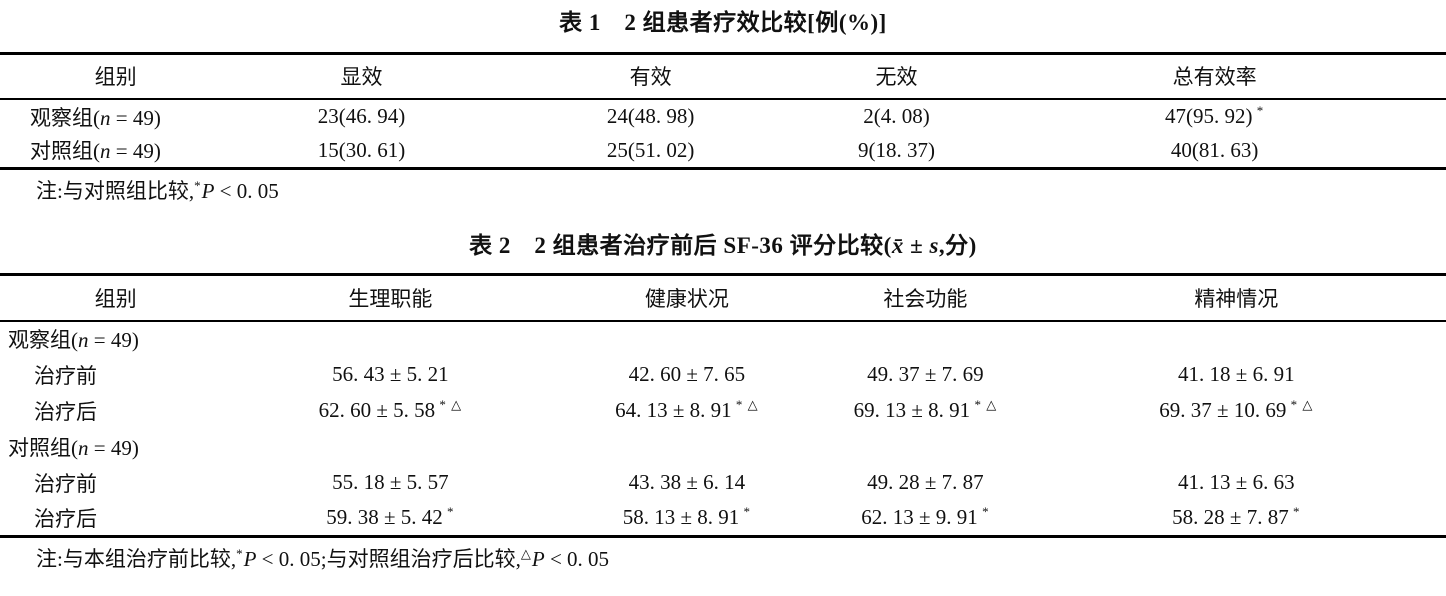 The image size is (1446, 596). What do you see at coordinates (925, 374) in the screenshot?
I see `value-cell: 49. 37 ± 7. 69` at bounding box center [925, 374].